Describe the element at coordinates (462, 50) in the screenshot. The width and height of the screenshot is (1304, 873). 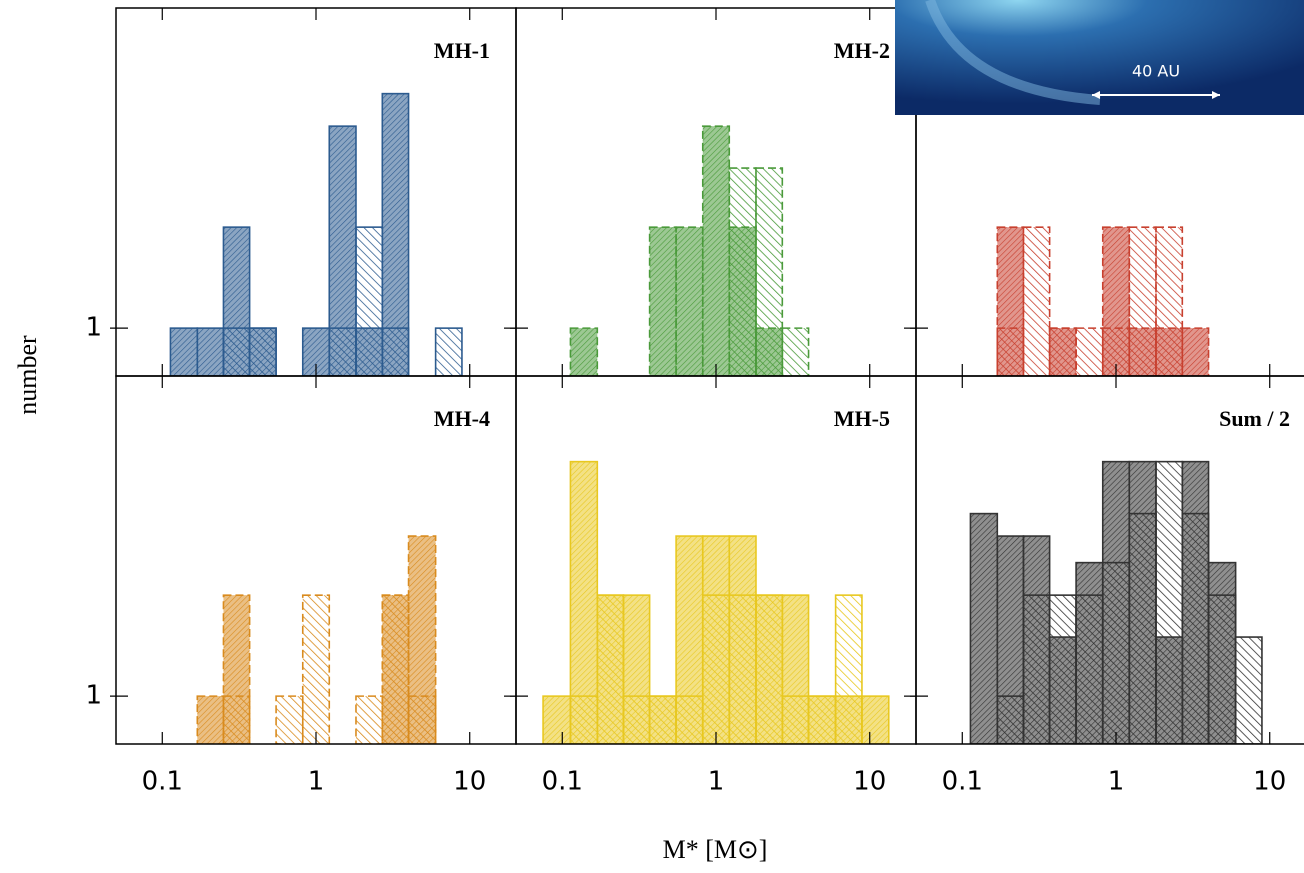
I see `panel-label: MH-1` at that location.